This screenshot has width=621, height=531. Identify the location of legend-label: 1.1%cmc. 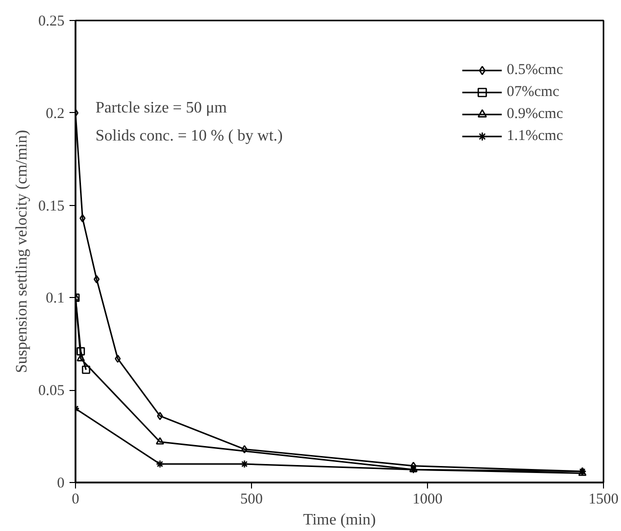
(534, 136).